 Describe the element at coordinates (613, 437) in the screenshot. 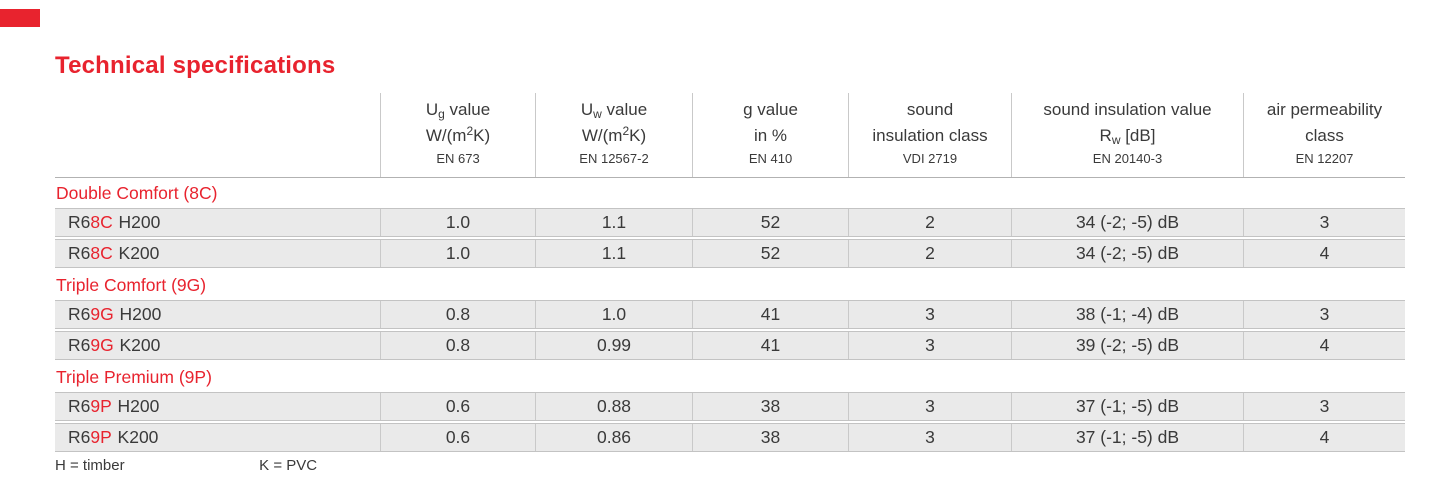

I see `spec-value: 0.86` at that location.